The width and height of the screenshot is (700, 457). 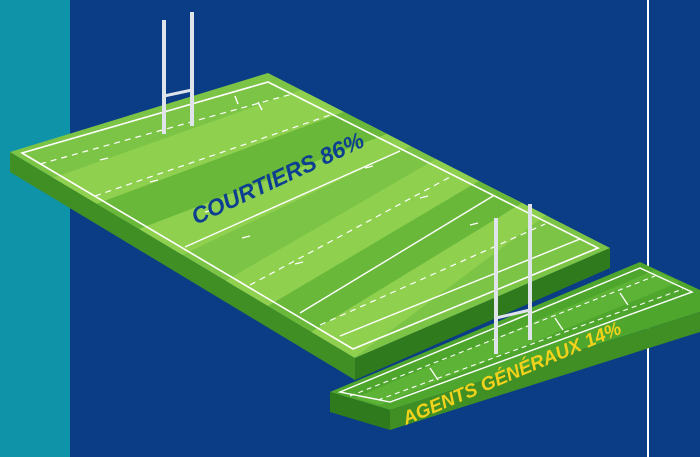 What do you see at coordinates (178, 73) in the screenshot?
I see `goal-posts-back` at bounding box center [178, 73].